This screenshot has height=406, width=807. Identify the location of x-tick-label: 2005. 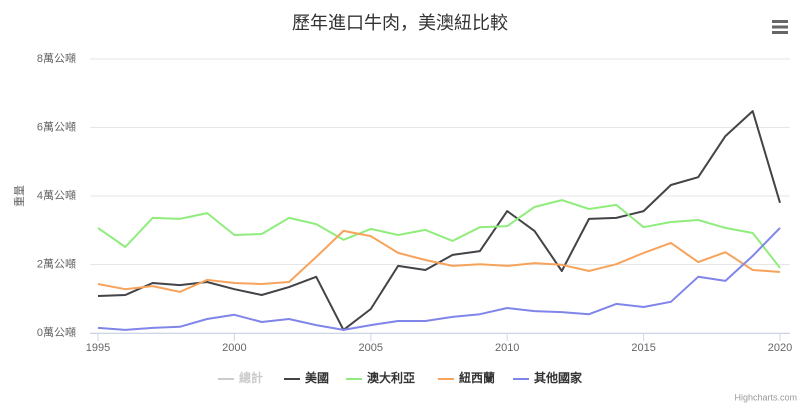
(371, 348).